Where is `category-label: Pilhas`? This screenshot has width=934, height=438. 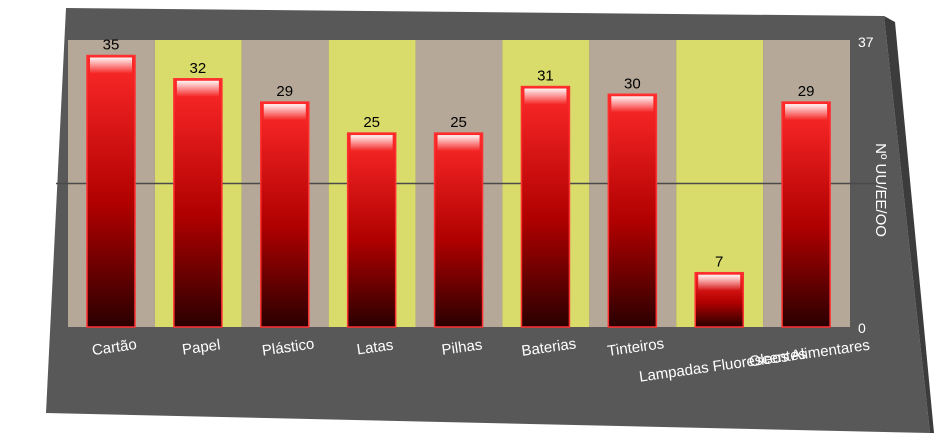 category-label: Pilhas is located at coordinates (462, 347).